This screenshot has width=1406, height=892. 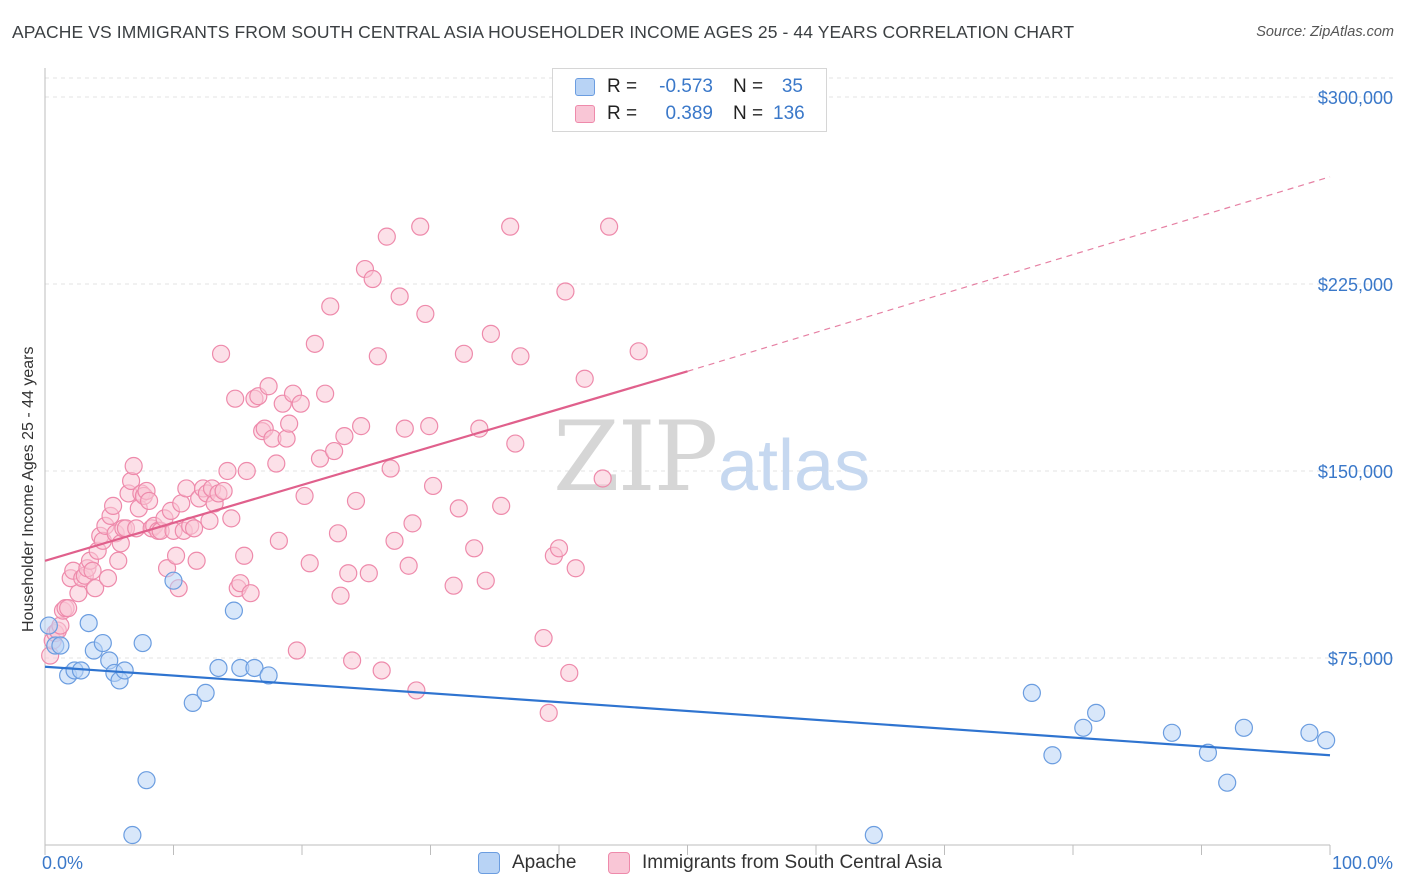 What do you see at coordinates (792, 86) in the screenshot?
I see `legend-n-value: 35` at bounding box center [792, 86].